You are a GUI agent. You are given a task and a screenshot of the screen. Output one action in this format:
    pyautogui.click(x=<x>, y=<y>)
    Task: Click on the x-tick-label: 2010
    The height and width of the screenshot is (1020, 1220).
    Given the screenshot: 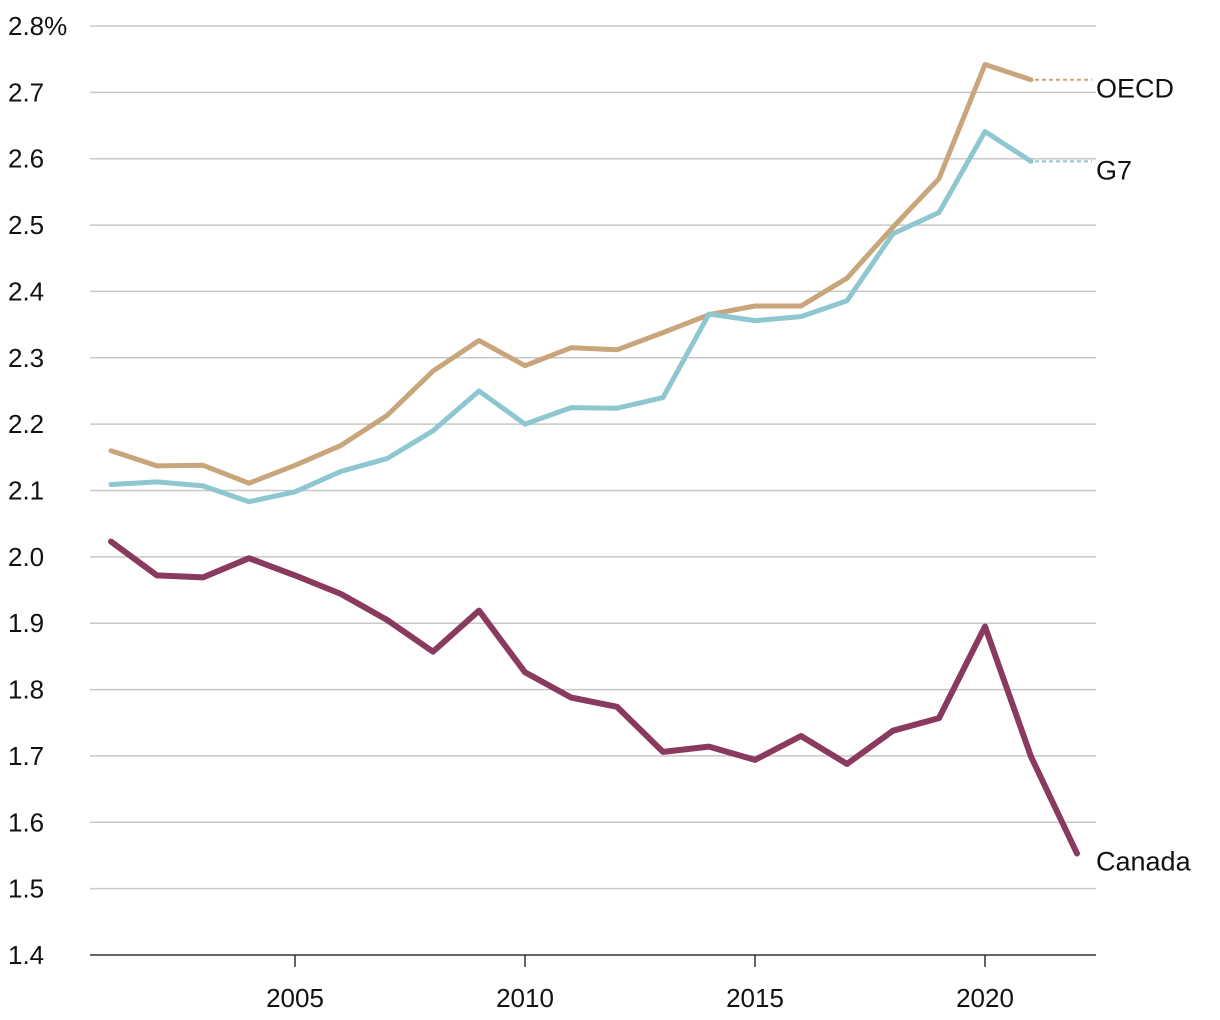 What is the action you would take?
    pyautogui.click(x=525, y=998)
    